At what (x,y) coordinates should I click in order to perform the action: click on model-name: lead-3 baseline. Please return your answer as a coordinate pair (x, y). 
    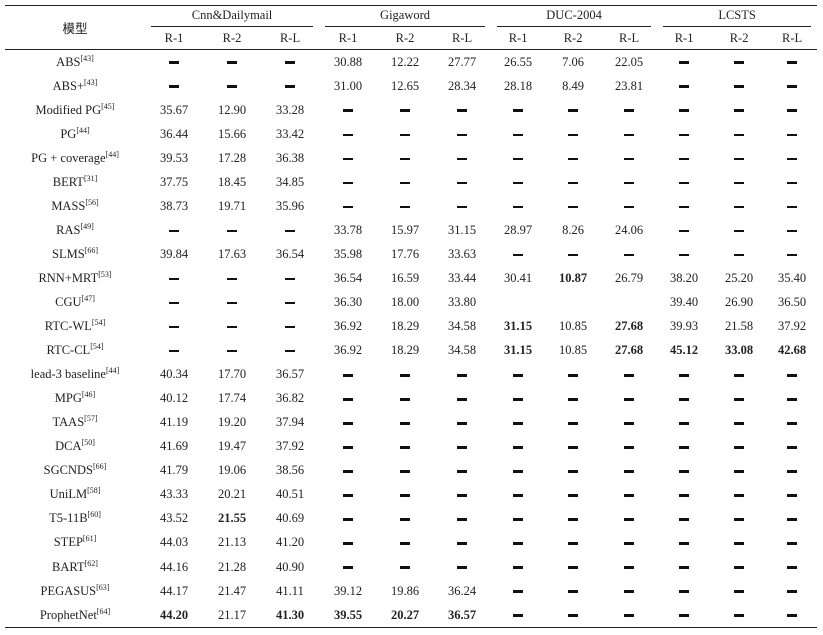
    Looking at the image, I should click on (68, 374).